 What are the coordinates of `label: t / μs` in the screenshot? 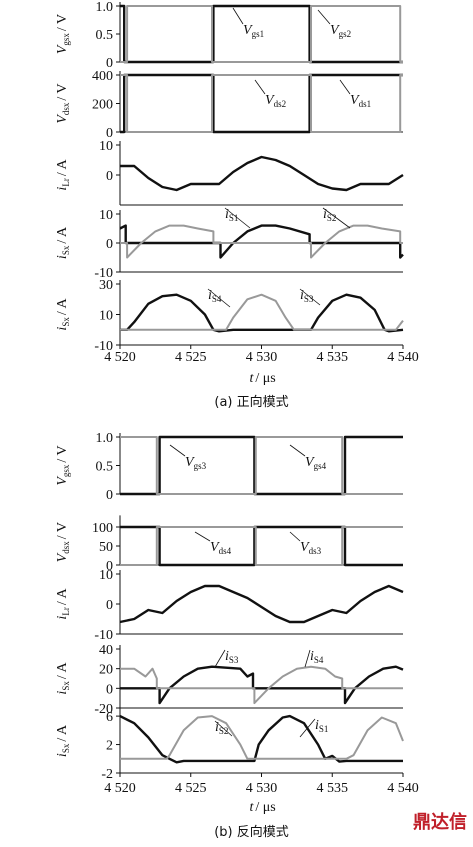 It's located at (263, 807).